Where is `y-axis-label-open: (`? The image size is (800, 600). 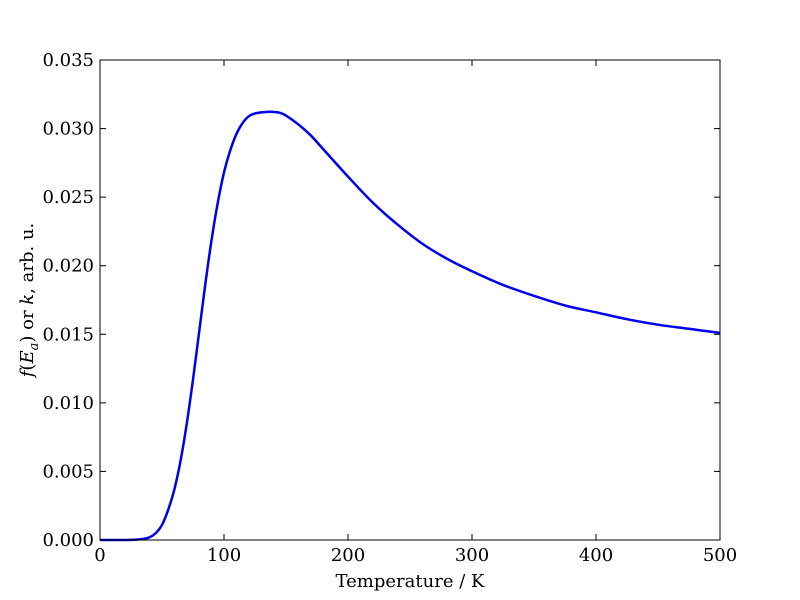
y-axis-label-open: ( is located at coordinates (27, 367).